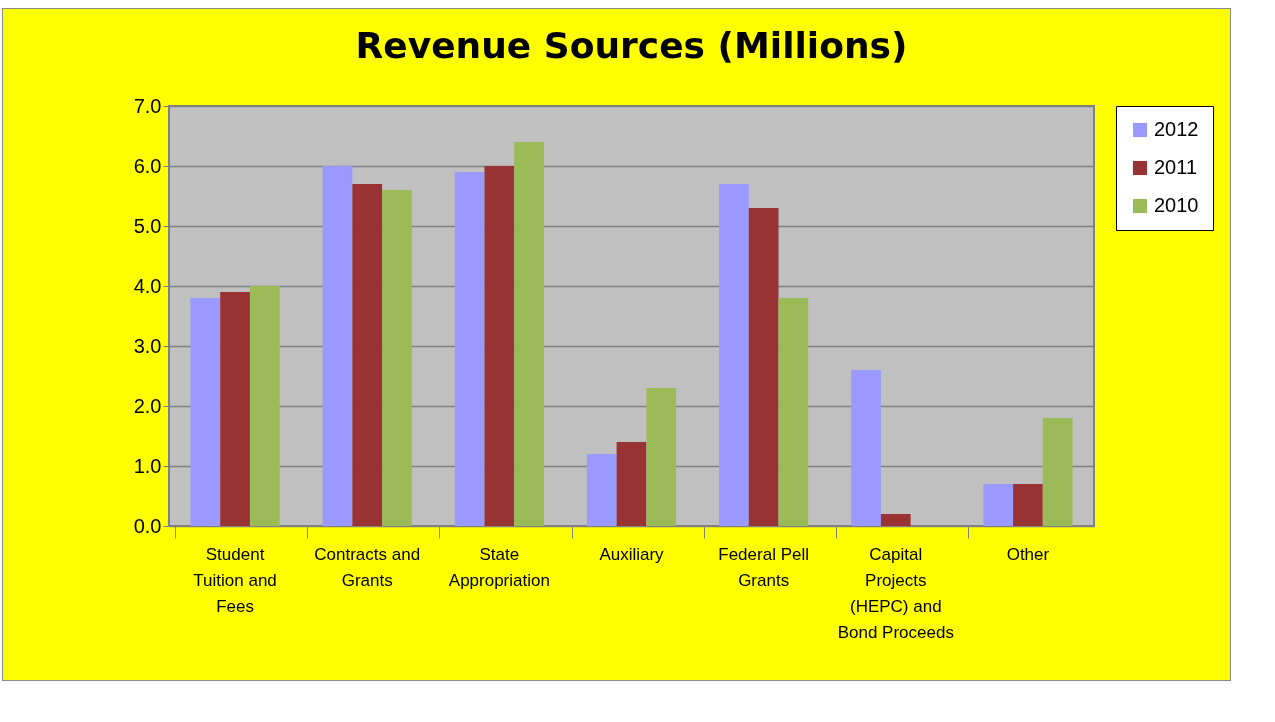  Describe the element at coordinates (1176, 129) in the screenshot. I see `legend-label: 2012` at that location.